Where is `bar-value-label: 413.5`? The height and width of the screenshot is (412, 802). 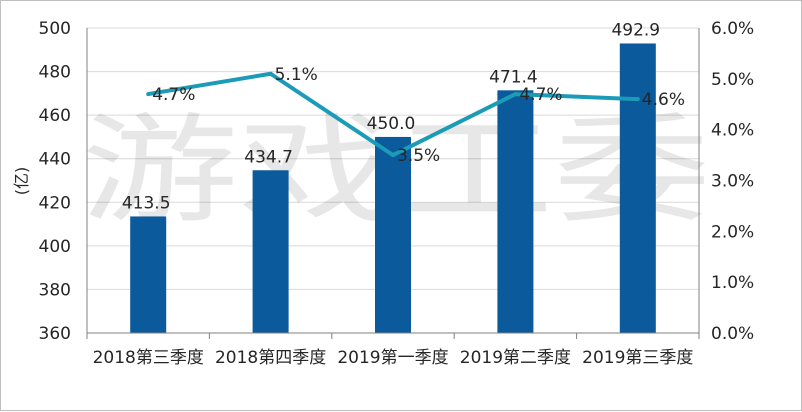
bar-value-label: 413.5 is located at coordinates (146, 203).